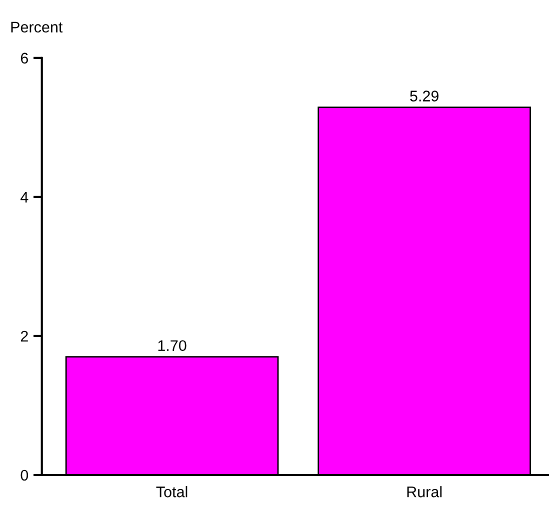 The height and width of the screenshot is (508, 558). I want to click on y-tick-label: 4, so click(24, 197).